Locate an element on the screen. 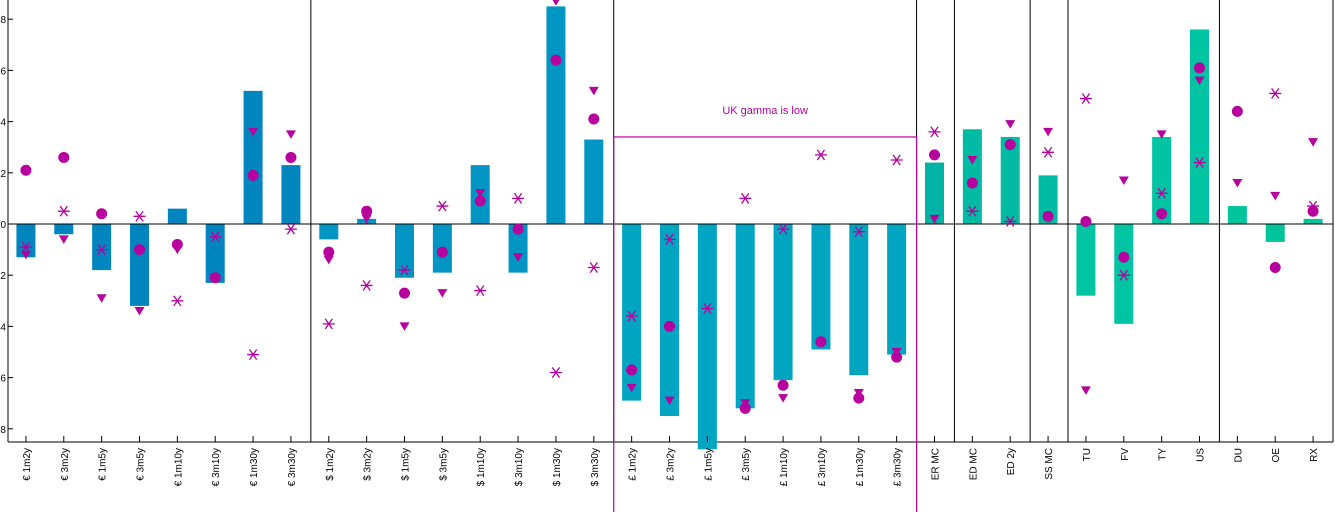 Image resolution: width=1335 pixels, height=512 pixels. x-tick-label: ED MC is located at coordinates (973, 464).